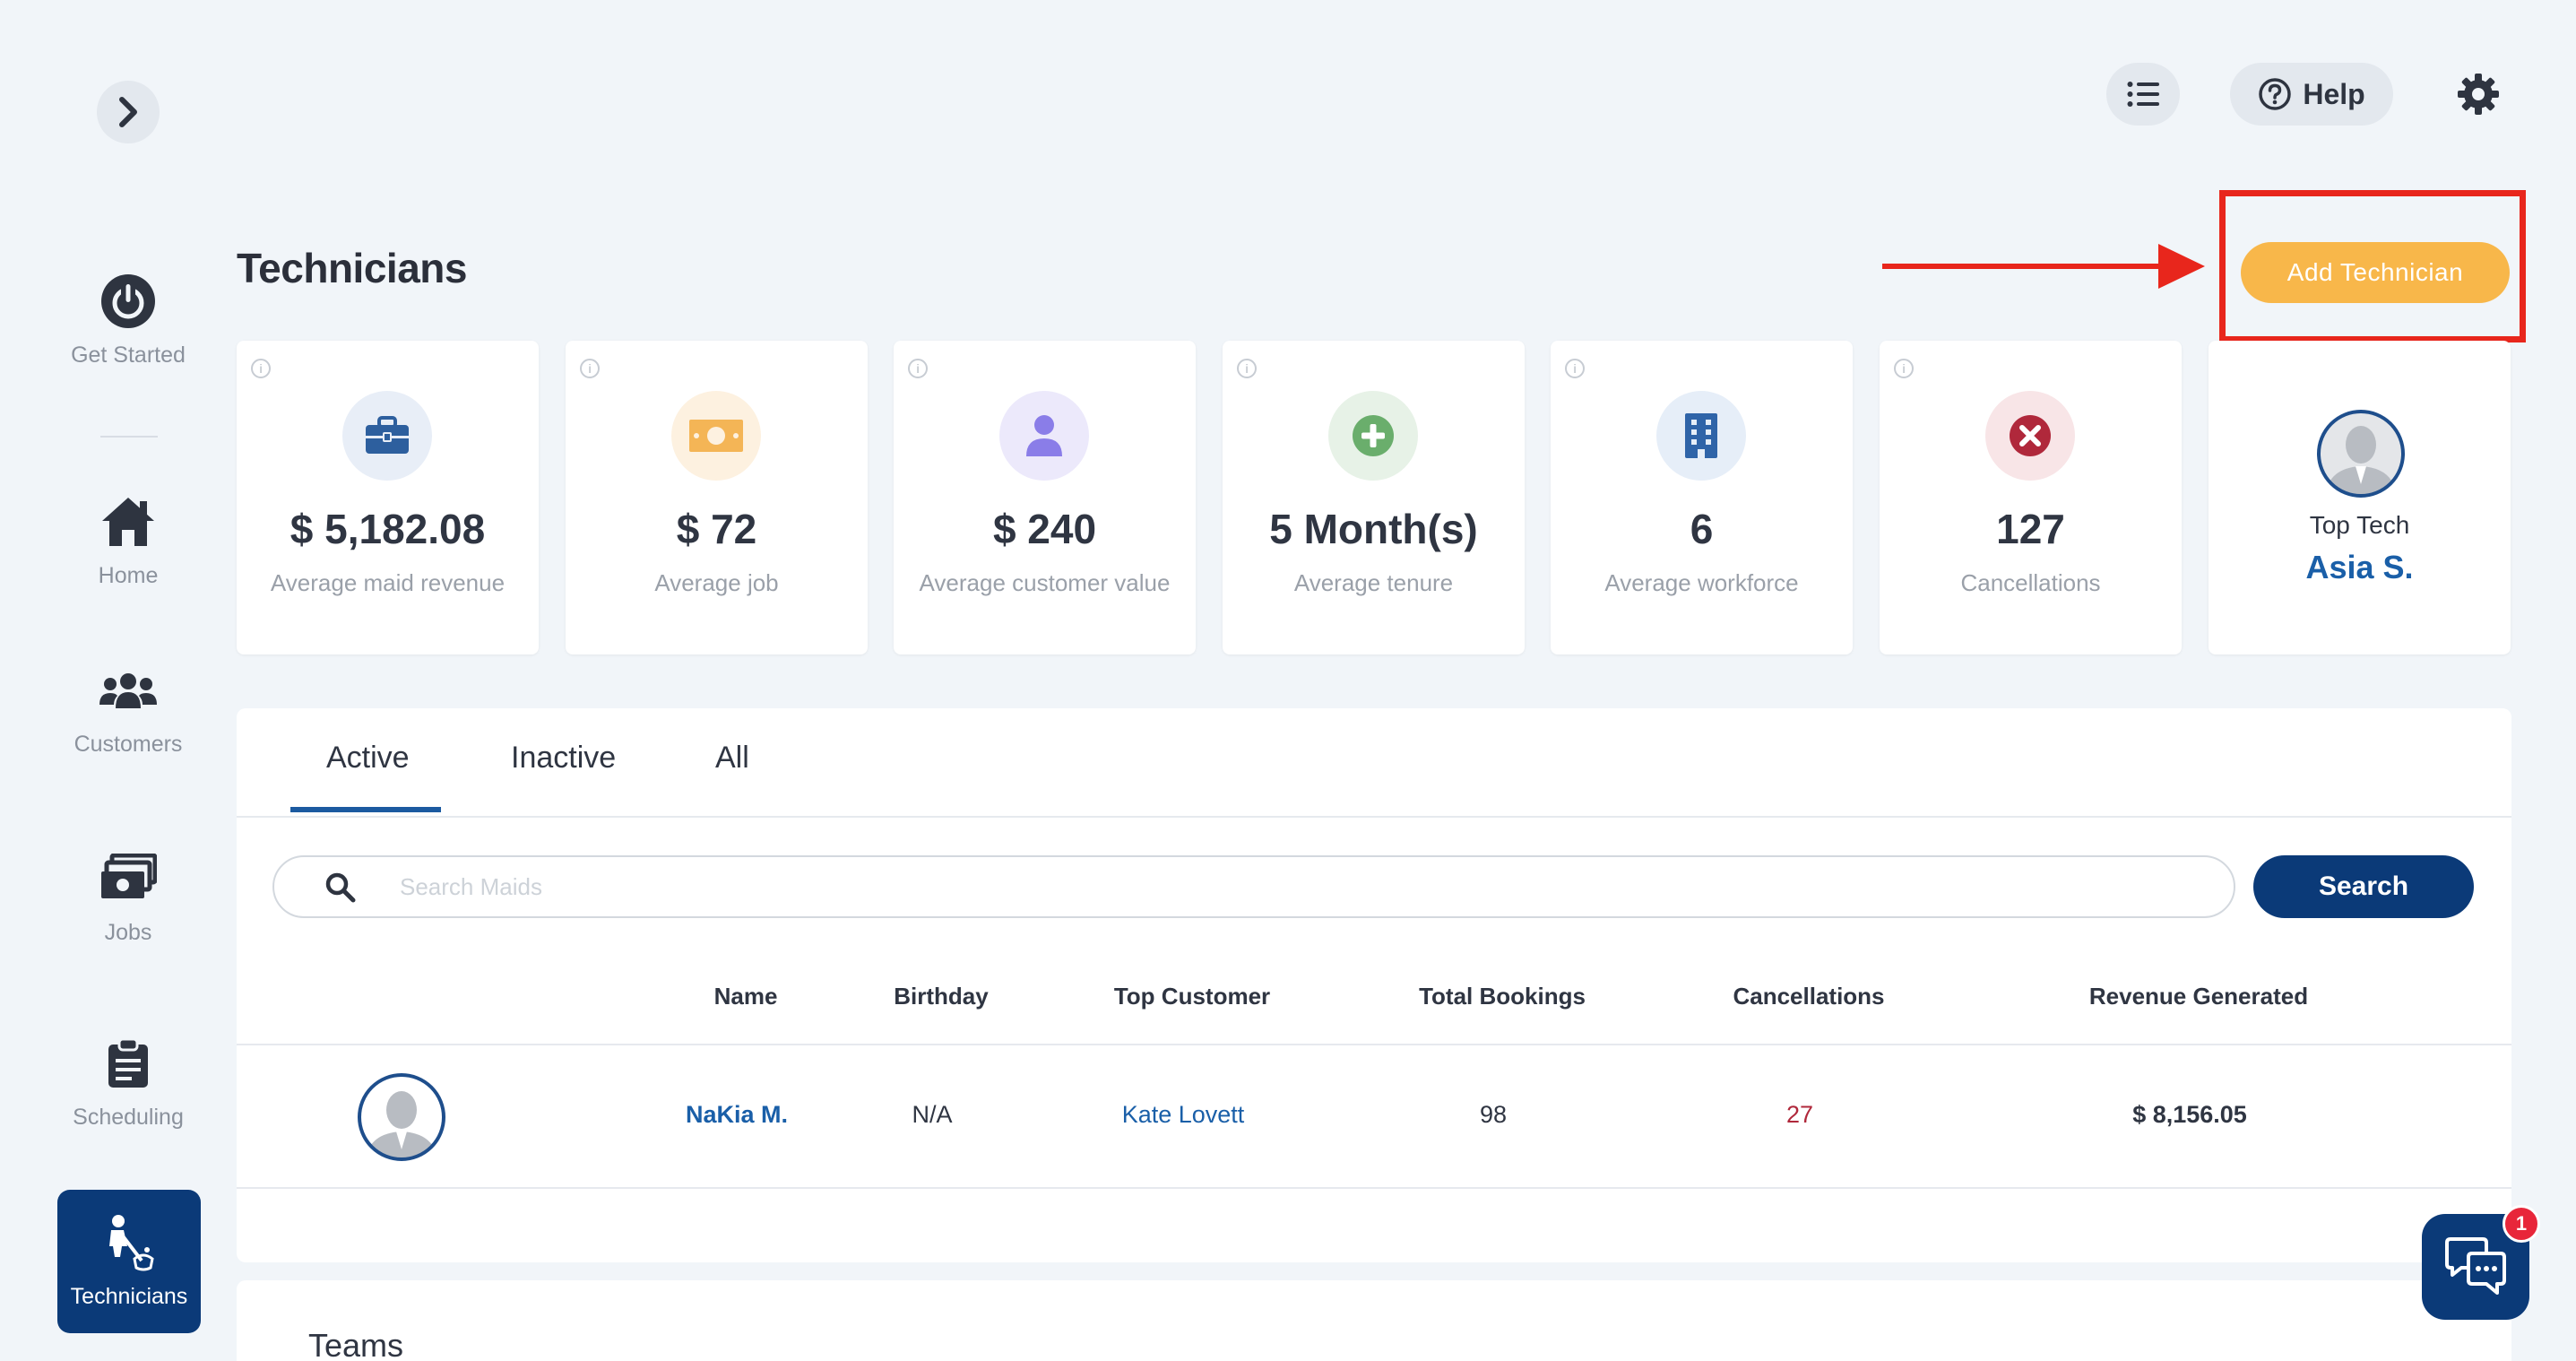 The width and height of the screenshot is (2576, 1361). Describe the element at coordinates (1044, 529) in the screenshot. I see `stat-value: $ 240` at that location.